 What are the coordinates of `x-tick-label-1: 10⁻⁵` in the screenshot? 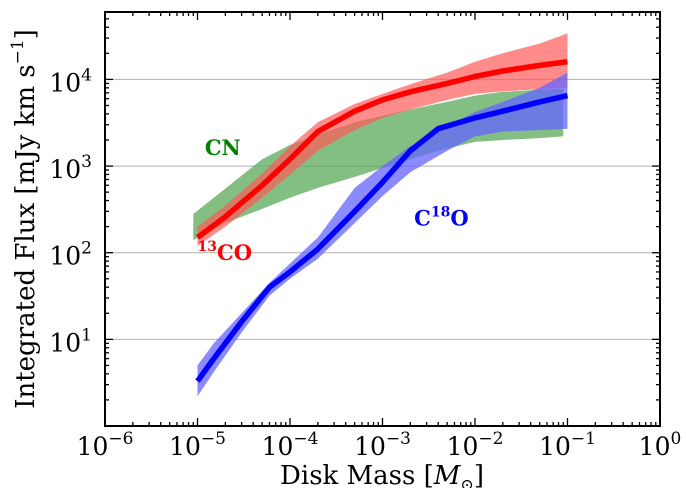 It's located at (197, 445).